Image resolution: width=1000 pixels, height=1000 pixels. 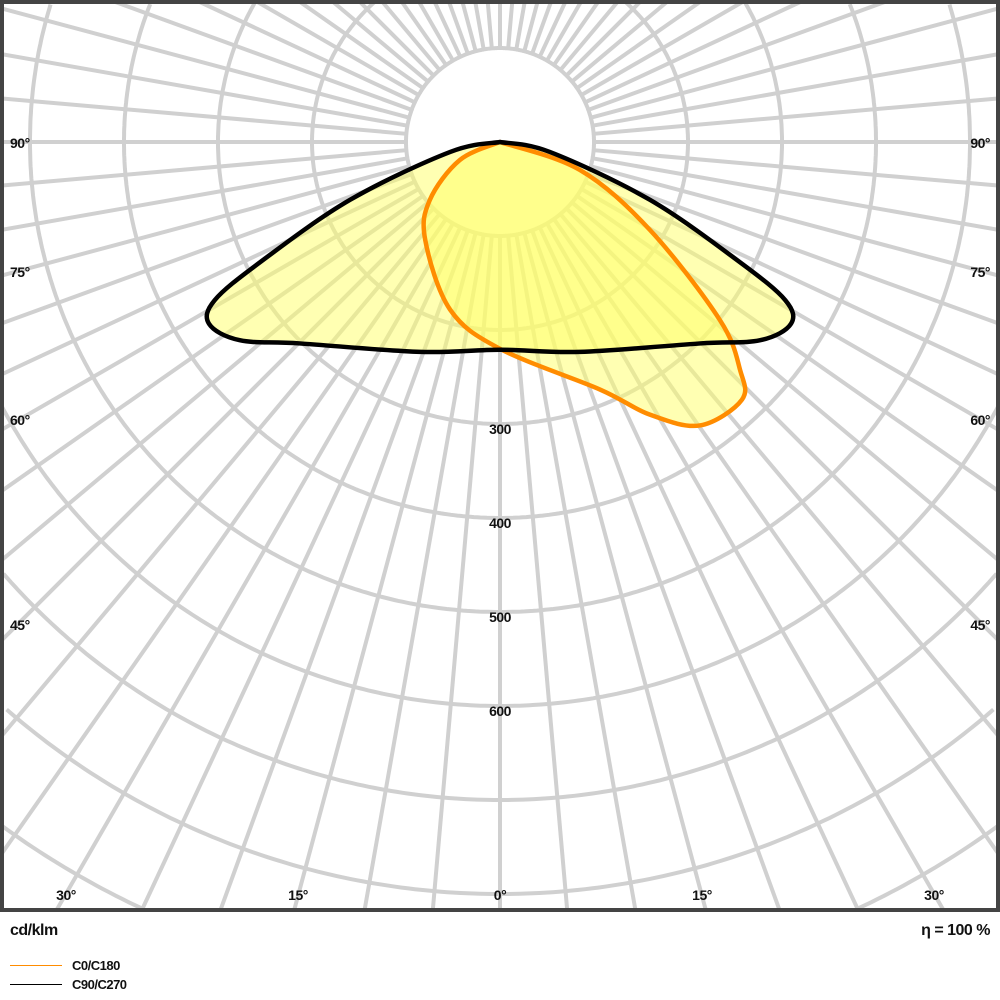 What do you see at coordinates (96, 965) in the screenshot?
I see `legend-label: C0/C180` at bounding box center [96, 965].